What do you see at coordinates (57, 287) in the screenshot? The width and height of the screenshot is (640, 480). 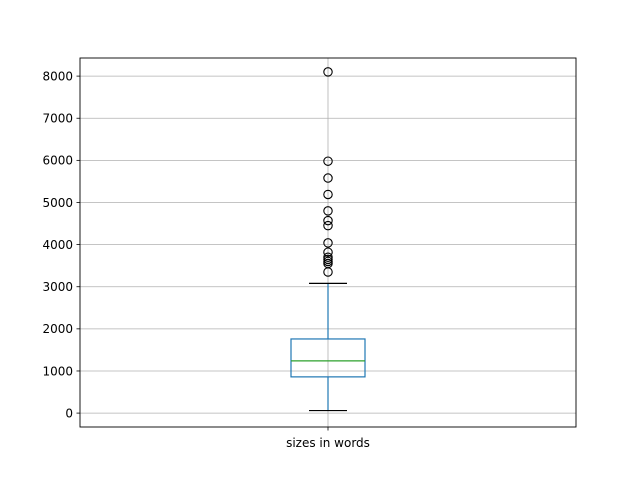 I see `y-tick-label: 3000` at bounding box center [57, 287].